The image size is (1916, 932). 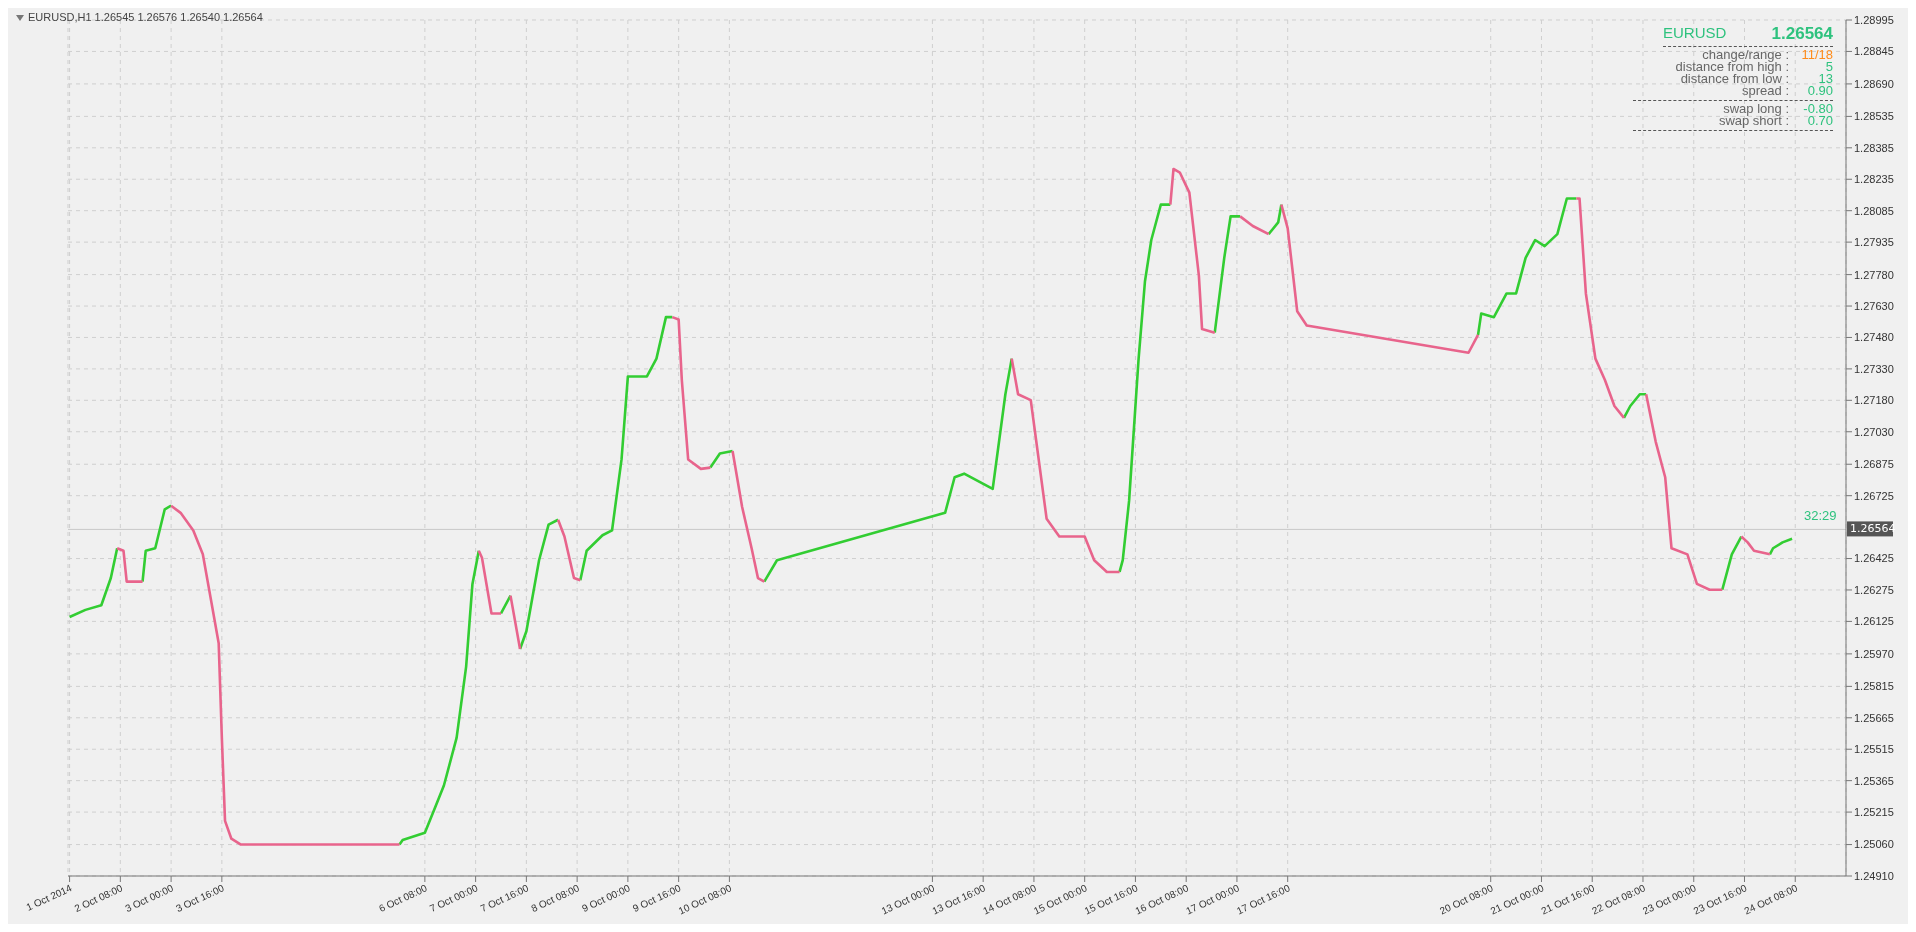 I want to click on annotation: 13, so click(x=1825, y=78).